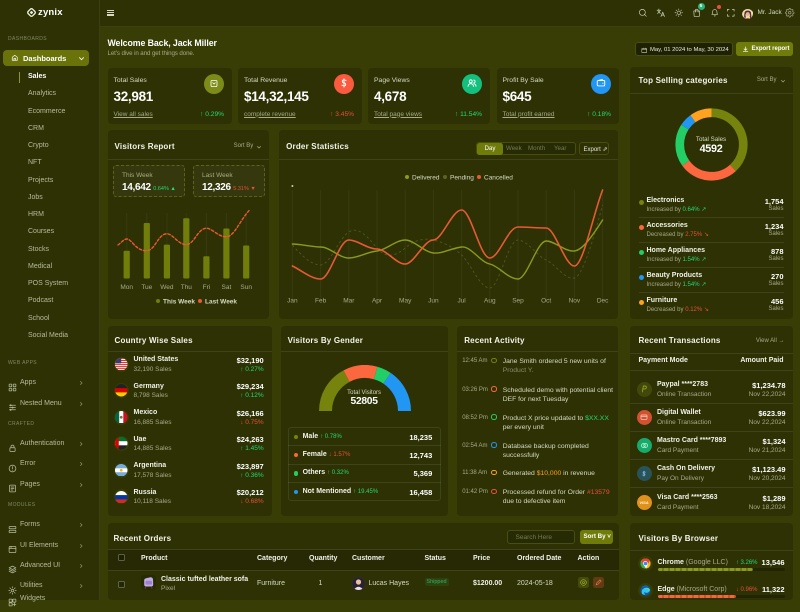  I want to click on svg-text: Aug, so click(490, 301).